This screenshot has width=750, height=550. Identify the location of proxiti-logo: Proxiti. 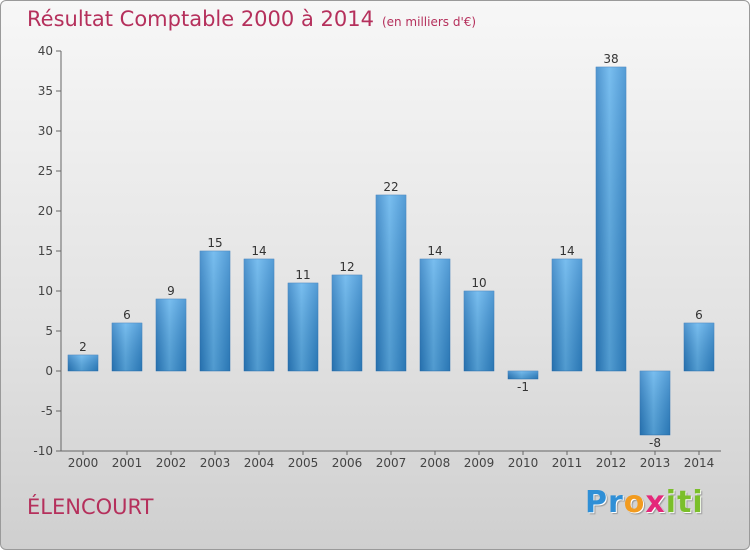
(644, 502).